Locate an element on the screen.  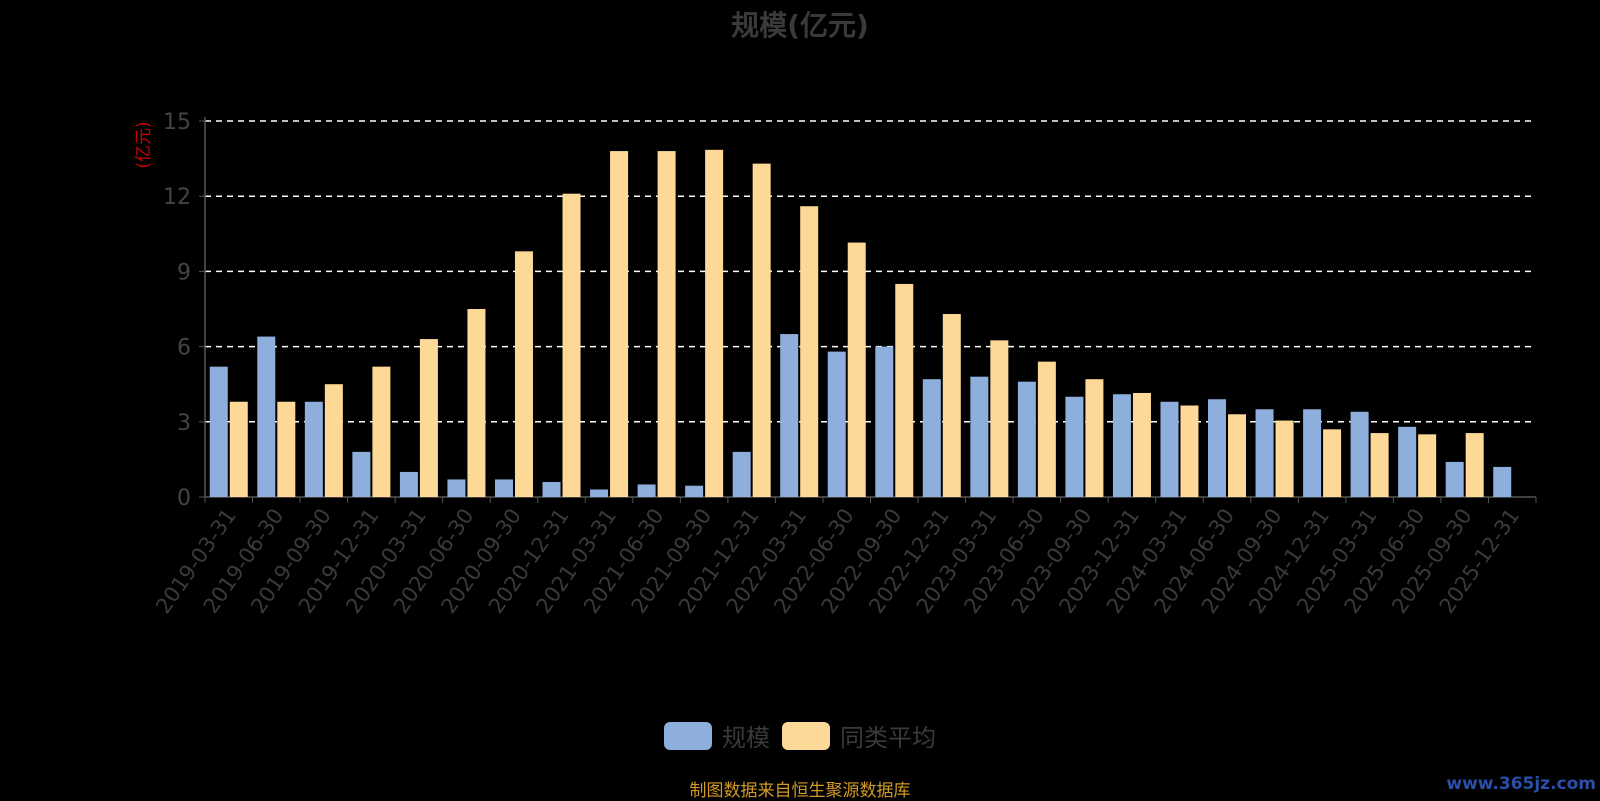
legend: 规模 同类平均 is located at coordinates (800, 735).